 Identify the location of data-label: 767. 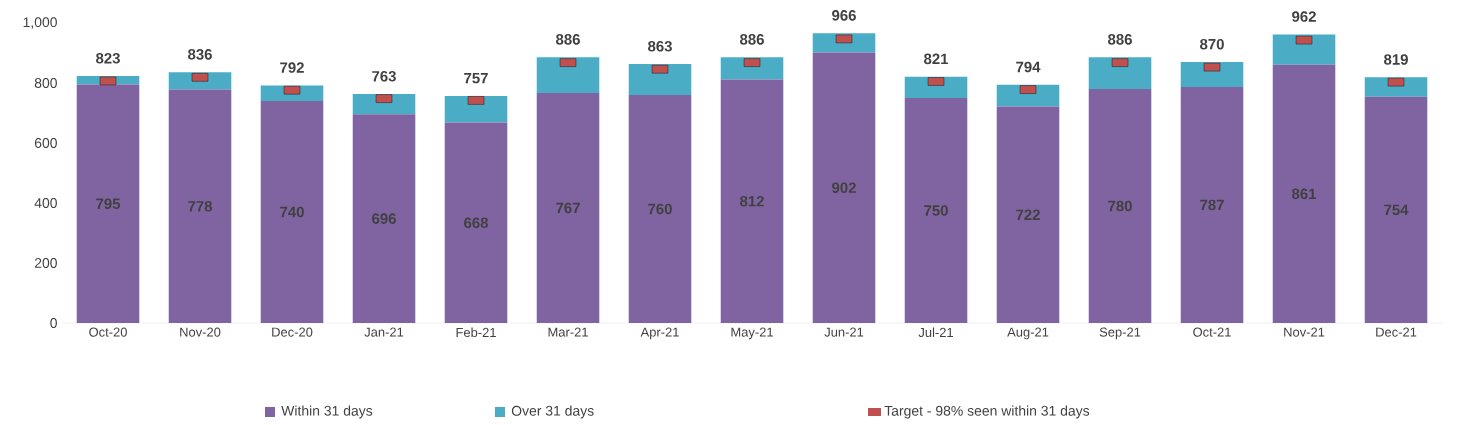
(568, 208).